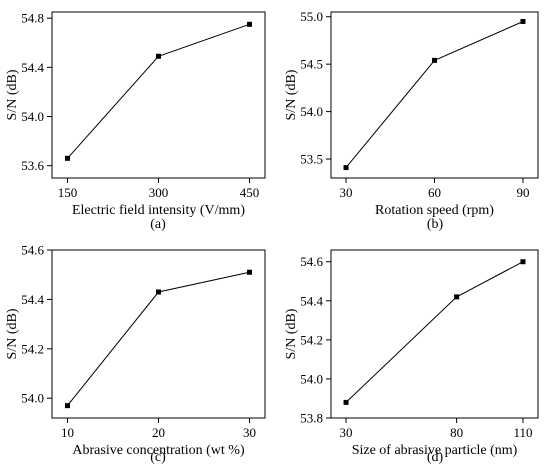 The height and width of the screenshot is (470, 550). Describe the element at coordinates (158, 210) in the screenshot. I see `x-axis-label: Electric field intensity (V/mm)` at that location.